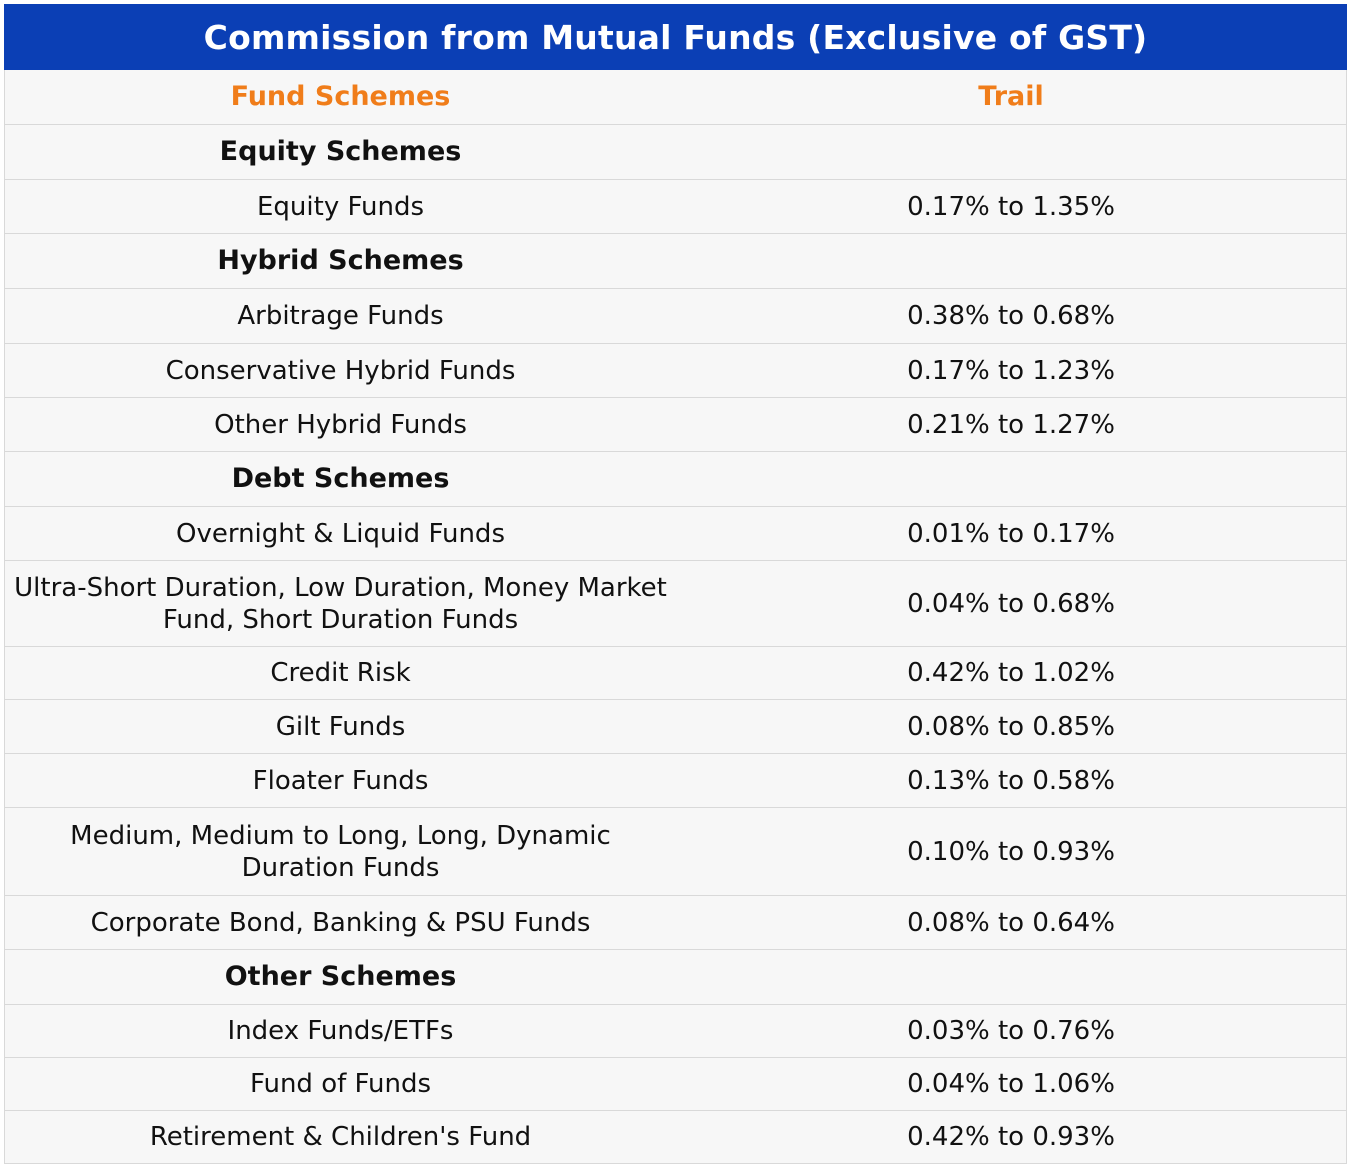  I want to click on group-row-equity: Equity Schemes, so click(675, 152).